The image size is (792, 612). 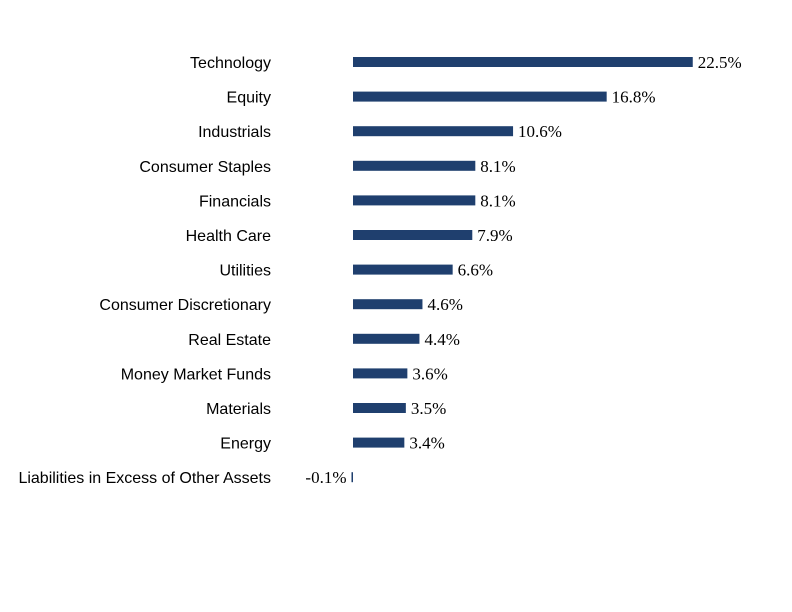 I want to click on category-label: Consumer Staples, so click(x=205, y=167).